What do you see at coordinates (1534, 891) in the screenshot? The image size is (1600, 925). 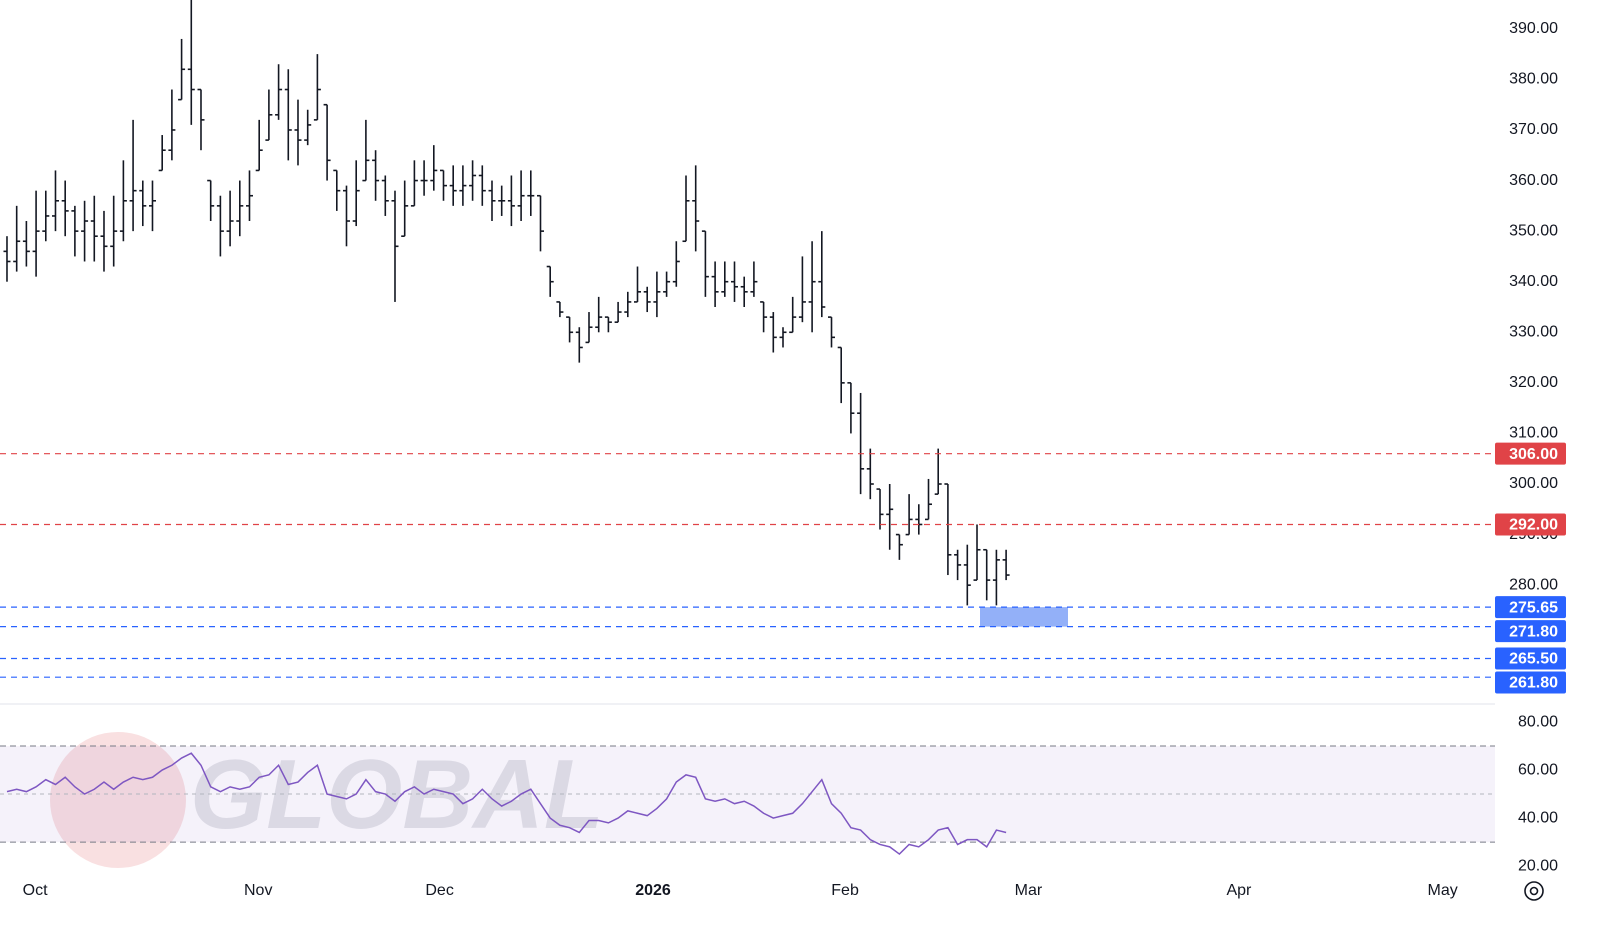 I see `settings-icon` at bounding box center [1534, 891].